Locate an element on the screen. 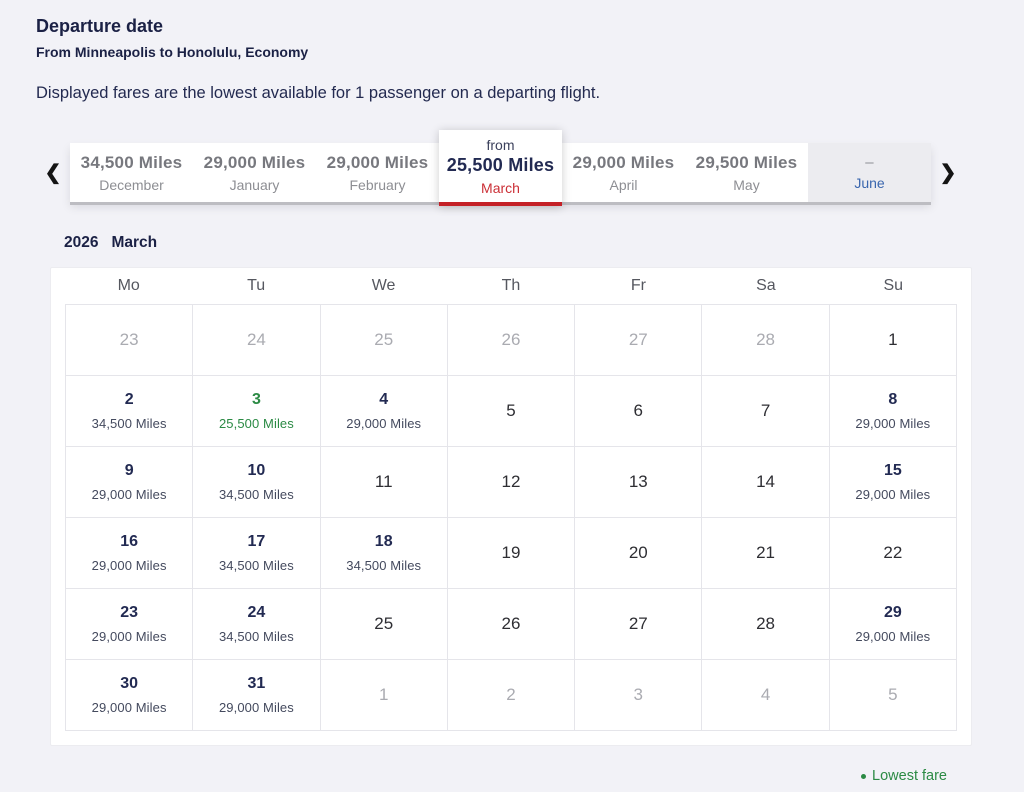 The width and height of the screenshot is (1024, 792). month-tab-april: 29,000 Miles April is located at coordinates (623, 172).